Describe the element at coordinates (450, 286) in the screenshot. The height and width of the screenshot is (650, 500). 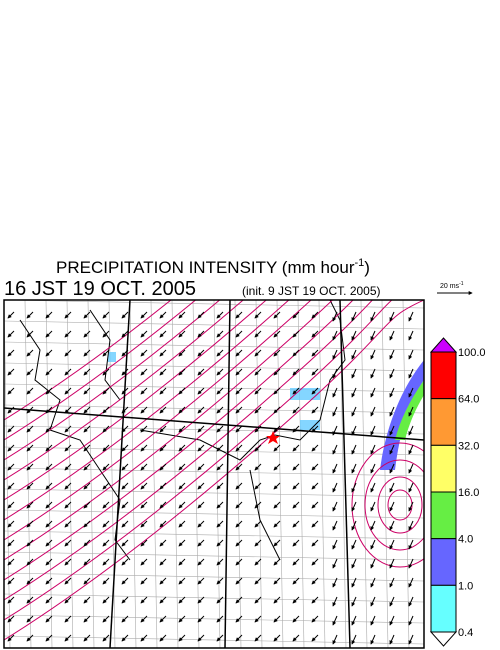
I see `reference-text: 20 ms` at that location.